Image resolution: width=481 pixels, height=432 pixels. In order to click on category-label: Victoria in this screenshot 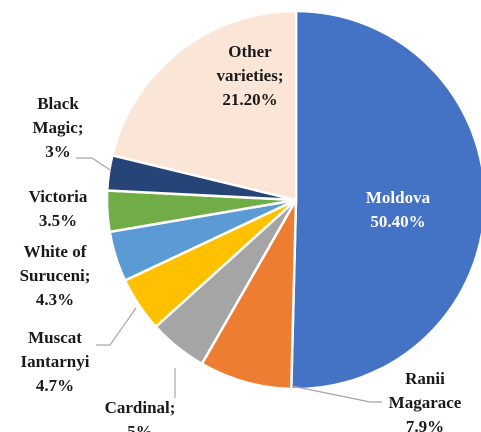, I will do `click(58, 196)`.